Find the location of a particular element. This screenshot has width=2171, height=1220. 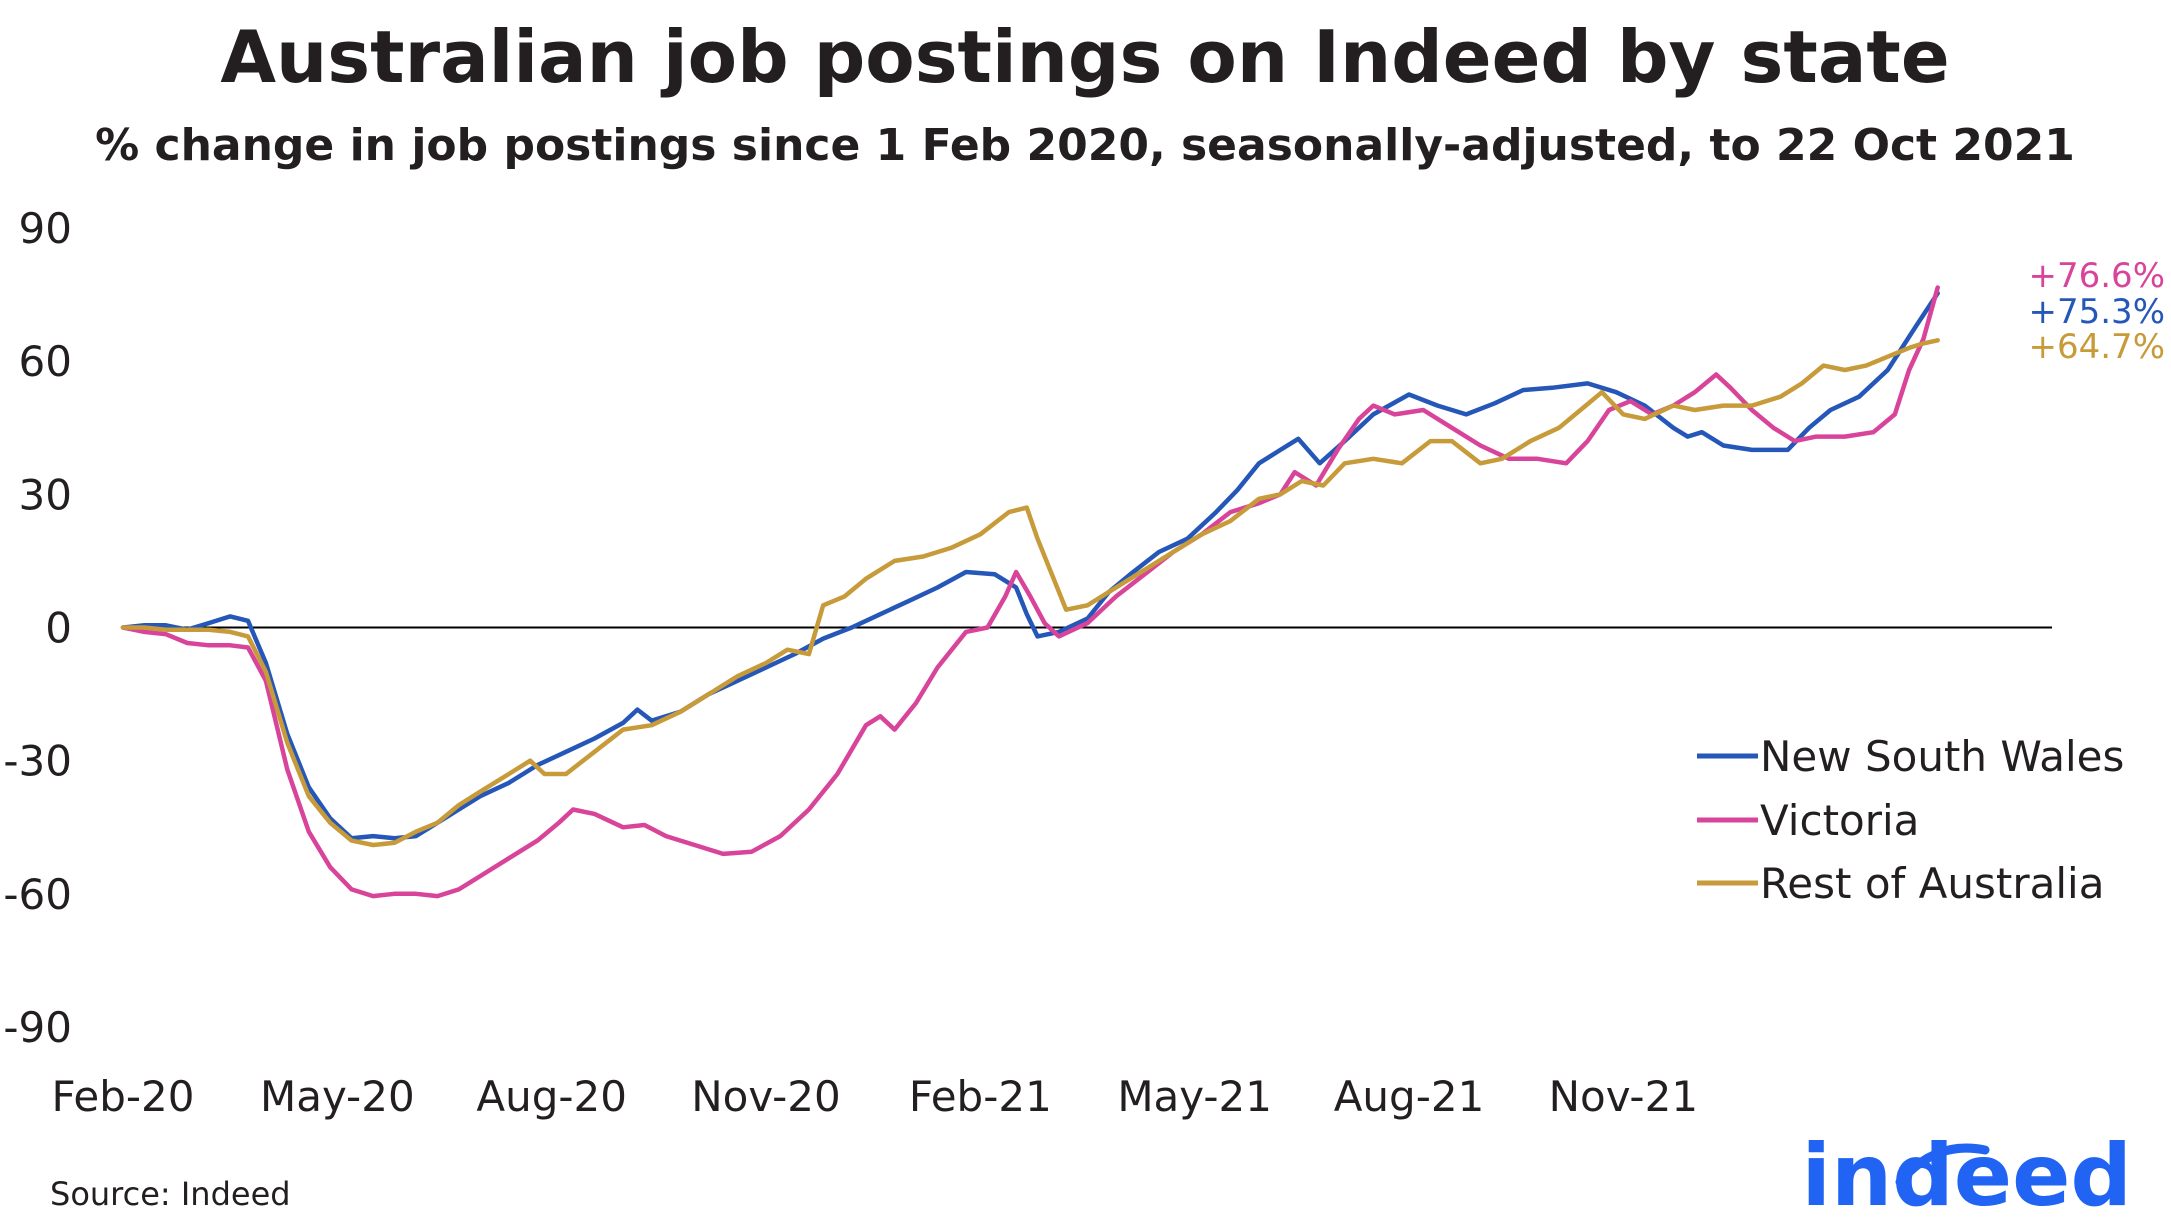

x-tick-label: May-20 is located at coordinates (337, 1096).